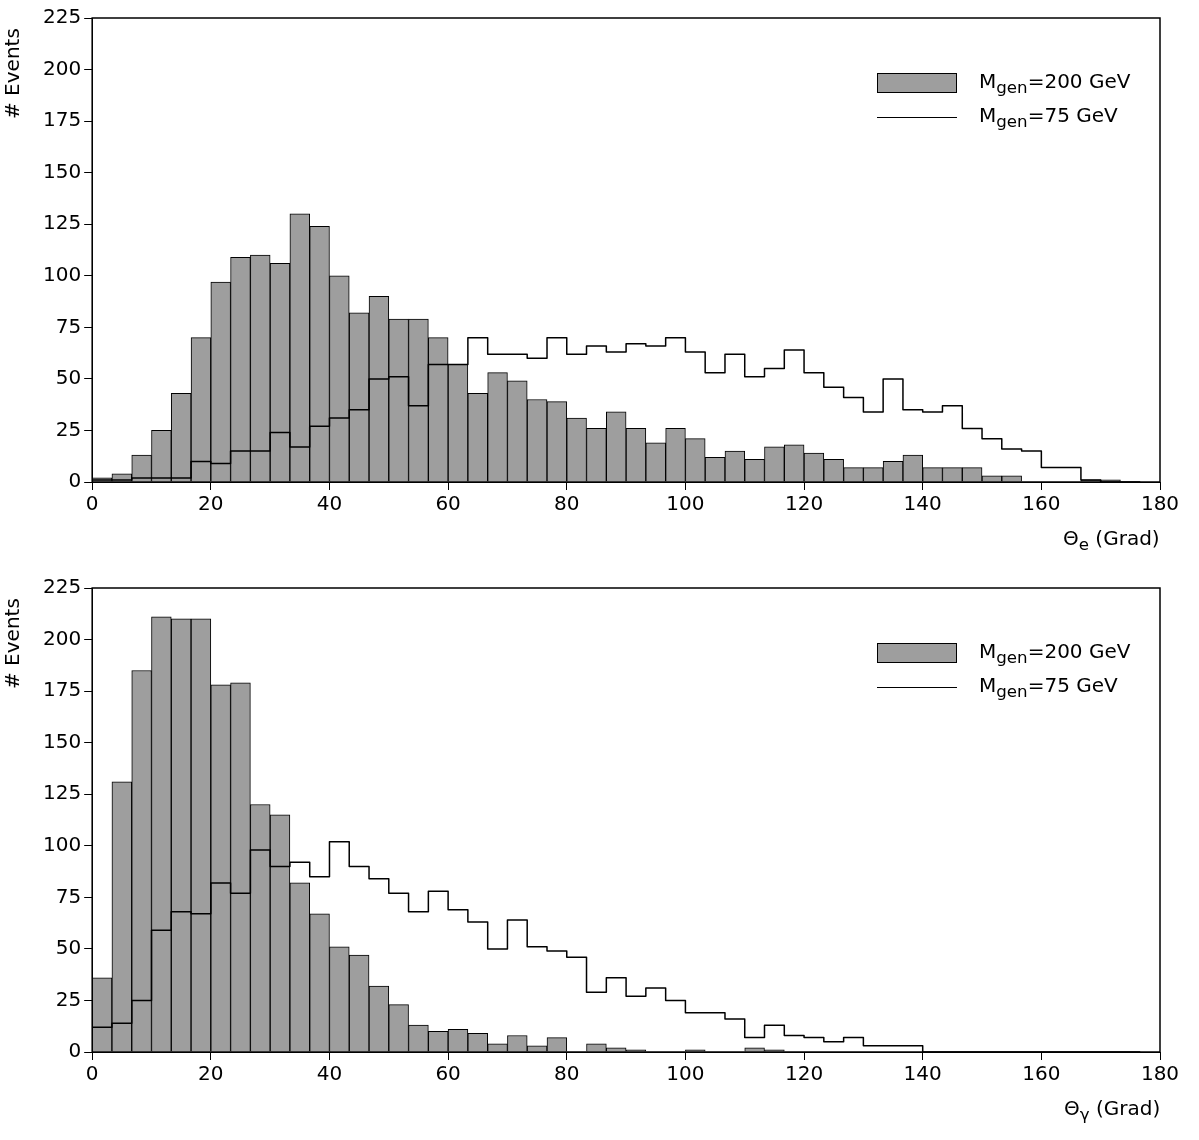 This screenshot has width=1199, height=1140. Describe the element at coordinates (1112, 1110) in the screenshot. I see `x-axis-title: Θ$_{γ}$ (Grad)` at that location.